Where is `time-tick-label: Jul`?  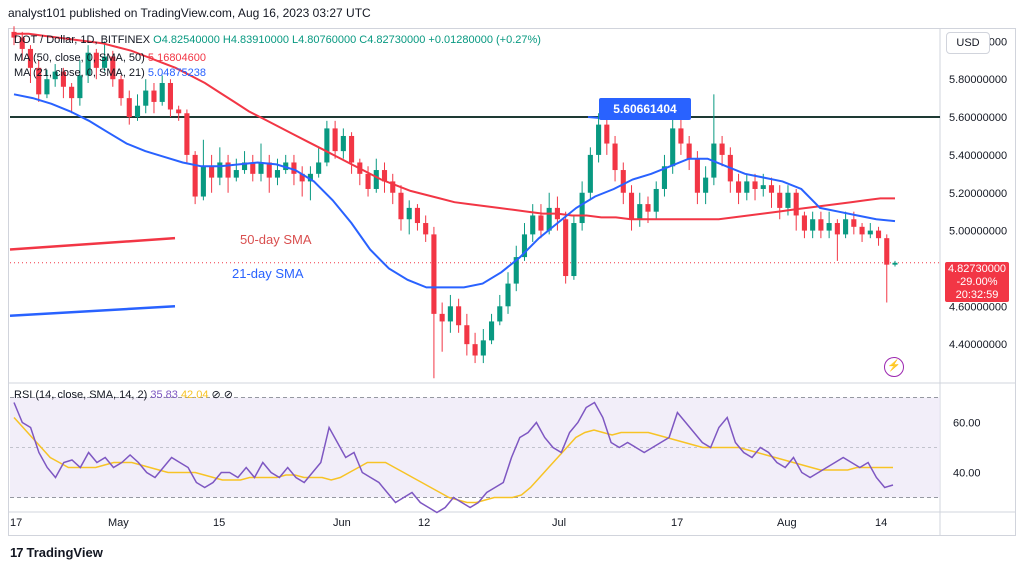 time-tick-label: Jul is located at coordinates (559, 523).